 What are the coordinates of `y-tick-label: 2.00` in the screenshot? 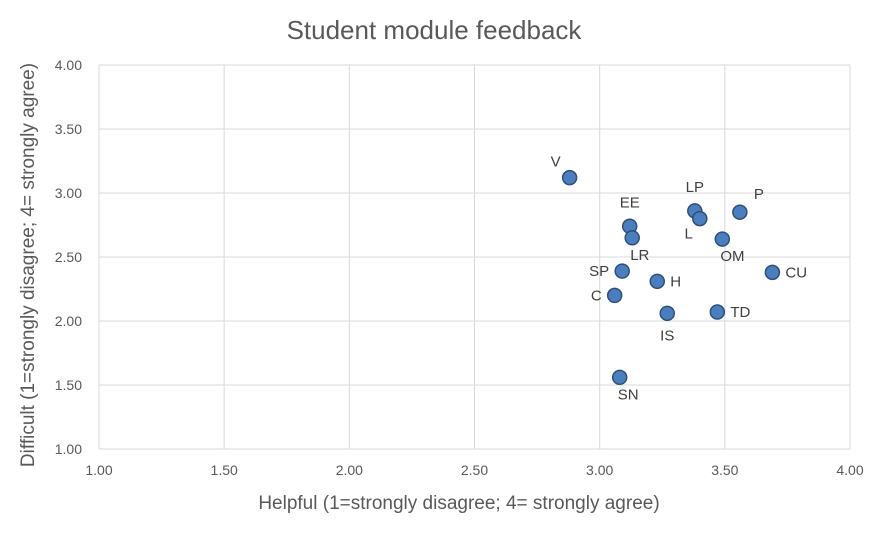 It's located at (68, 321).